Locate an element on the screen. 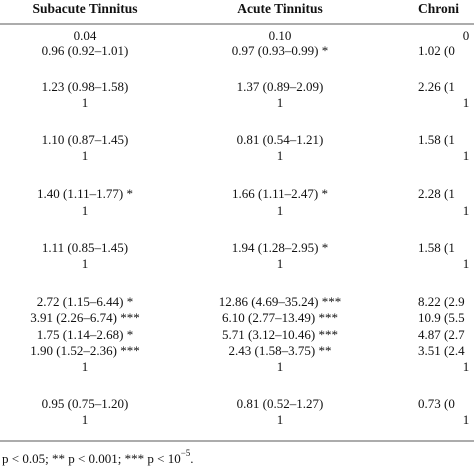  cell: 4.87 (2.7 is located at coordinates (441, 334).